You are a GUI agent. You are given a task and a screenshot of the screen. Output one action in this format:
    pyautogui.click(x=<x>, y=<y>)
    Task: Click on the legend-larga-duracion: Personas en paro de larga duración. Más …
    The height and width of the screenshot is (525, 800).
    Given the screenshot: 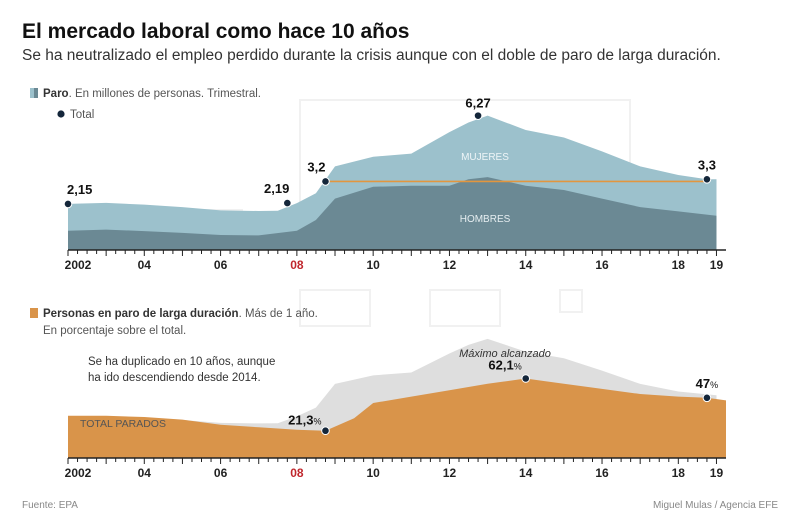 What is the action you would take?
    pyautogui.click(x=180, y=314)
    